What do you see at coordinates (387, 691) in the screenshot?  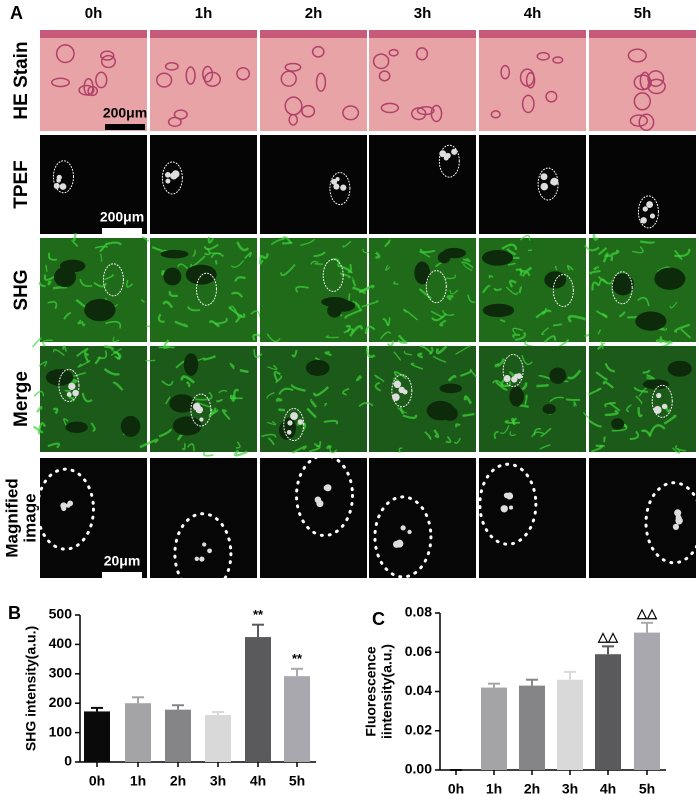 I see `y-axis-label: iintensity(a.u.)` at bounding box center [387, 691].